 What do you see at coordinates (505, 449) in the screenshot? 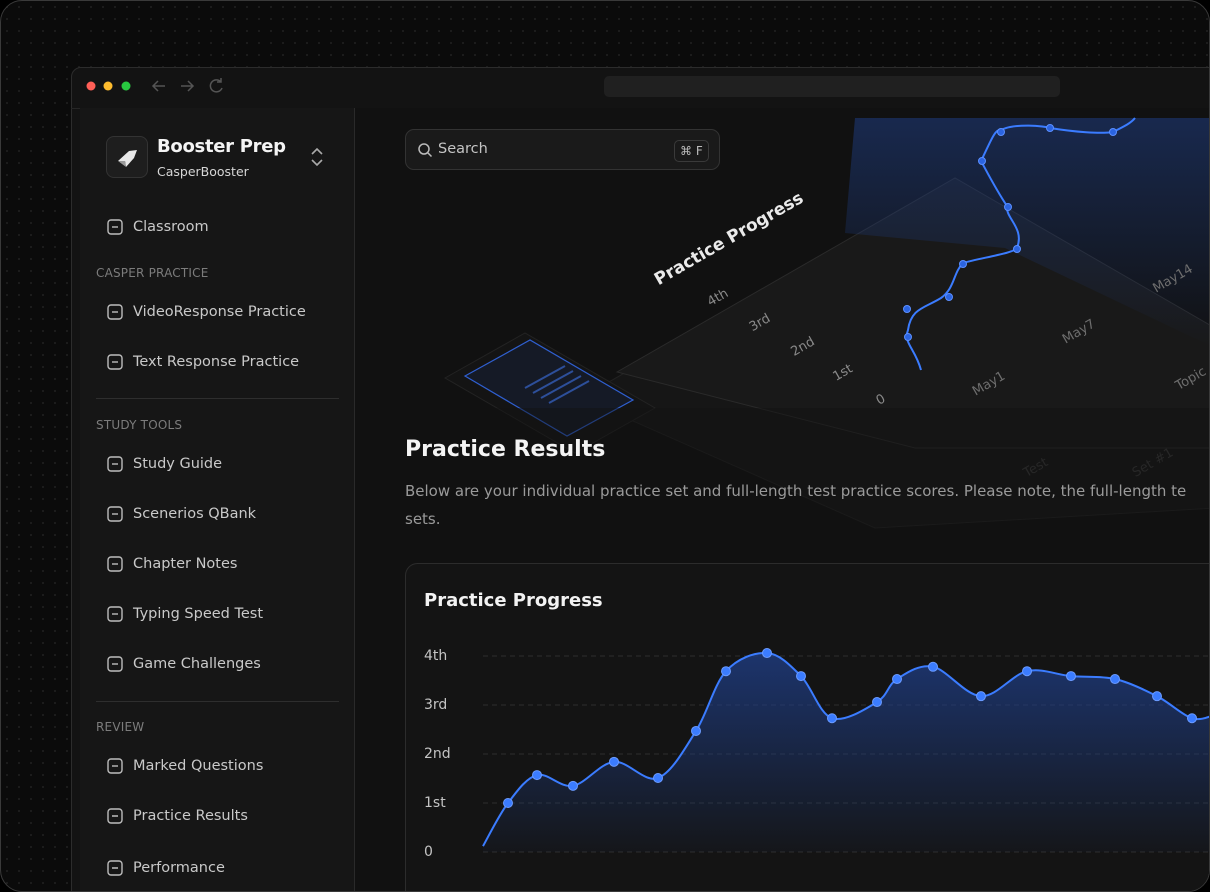
I see `page-title: Practice Results` at bounding box center [505, 449].